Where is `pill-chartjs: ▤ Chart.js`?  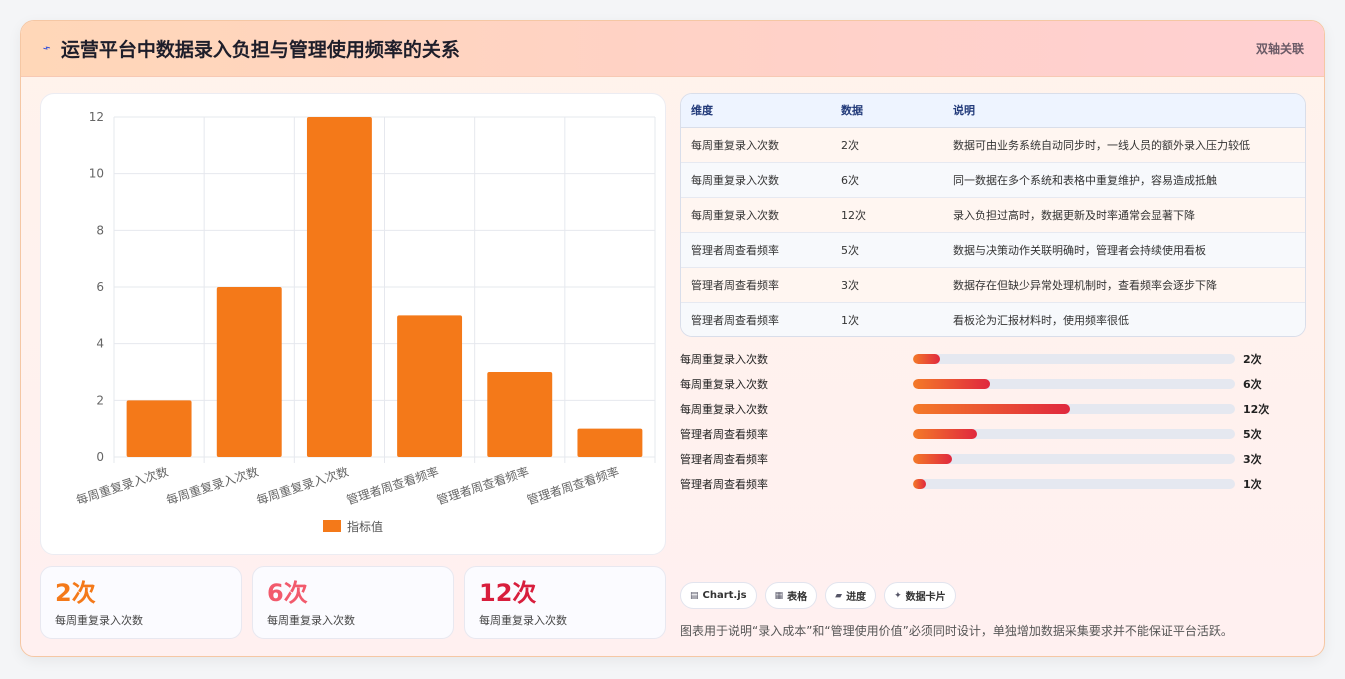
pill-chartjs: ▤ Chart.js is located at coordinates (718, 595).